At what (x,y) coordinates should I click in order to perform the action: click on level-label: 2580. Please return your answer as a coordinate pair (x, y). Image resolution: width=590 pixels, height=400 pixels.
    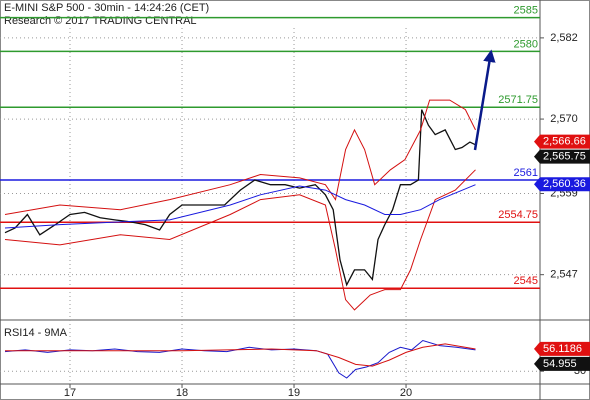
    Looking at the image, I should click on (526, 44).